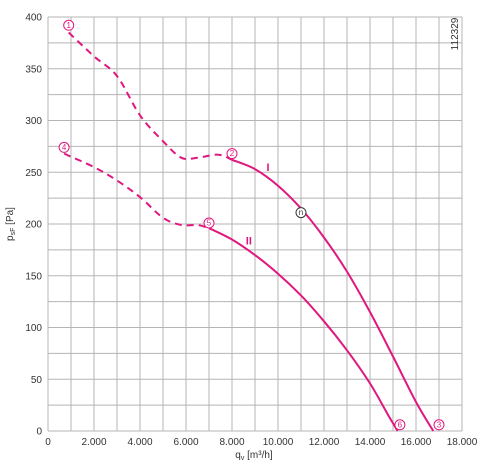 The image size is (482, 475). I want to click on curve-label: II, so click(249, 242).